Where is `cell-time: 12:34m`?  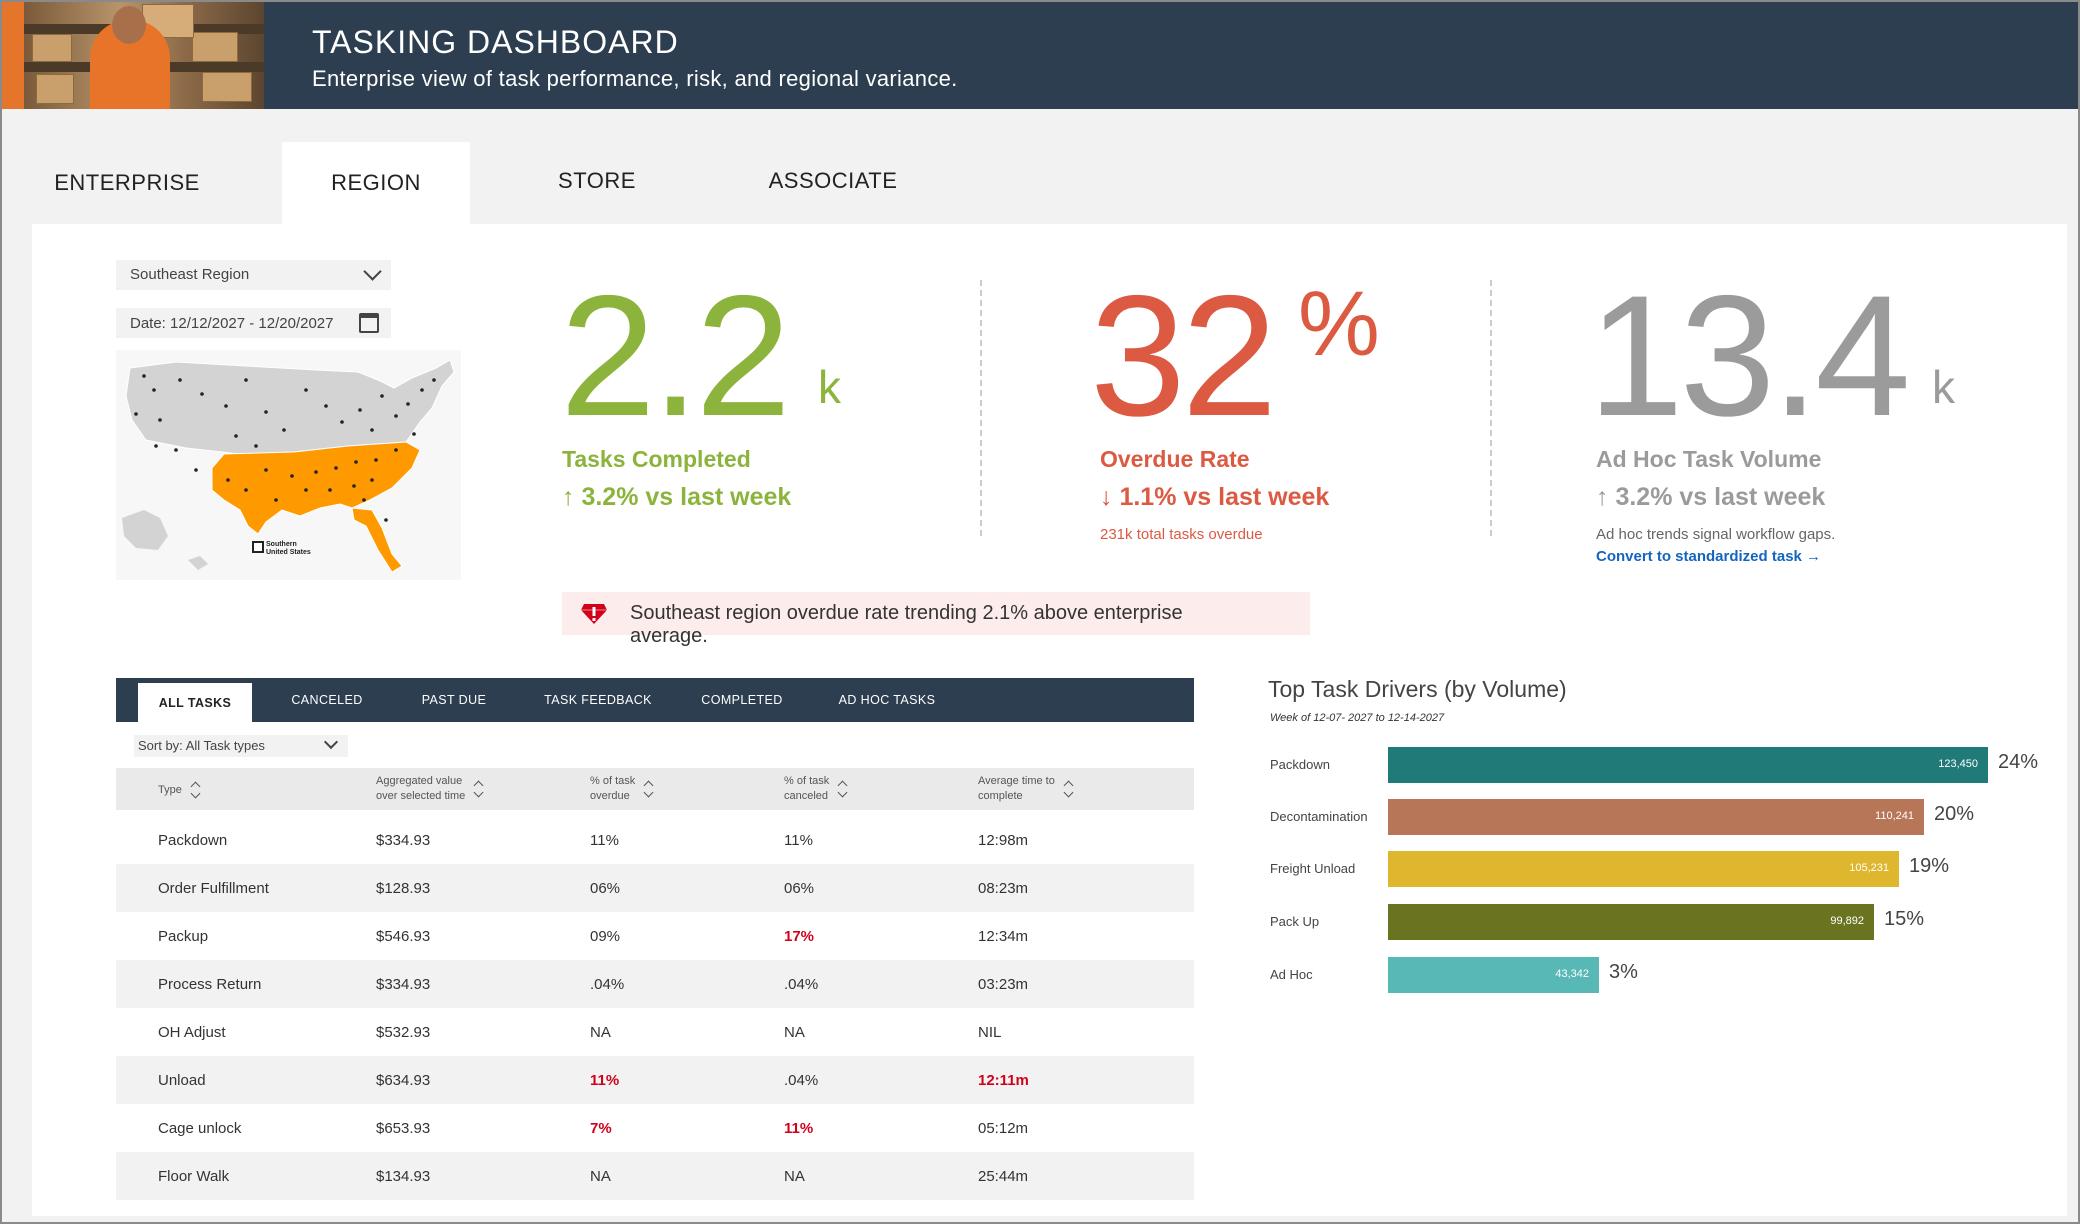
cell-time: 12:34m is located at coordinates (1003, 936).